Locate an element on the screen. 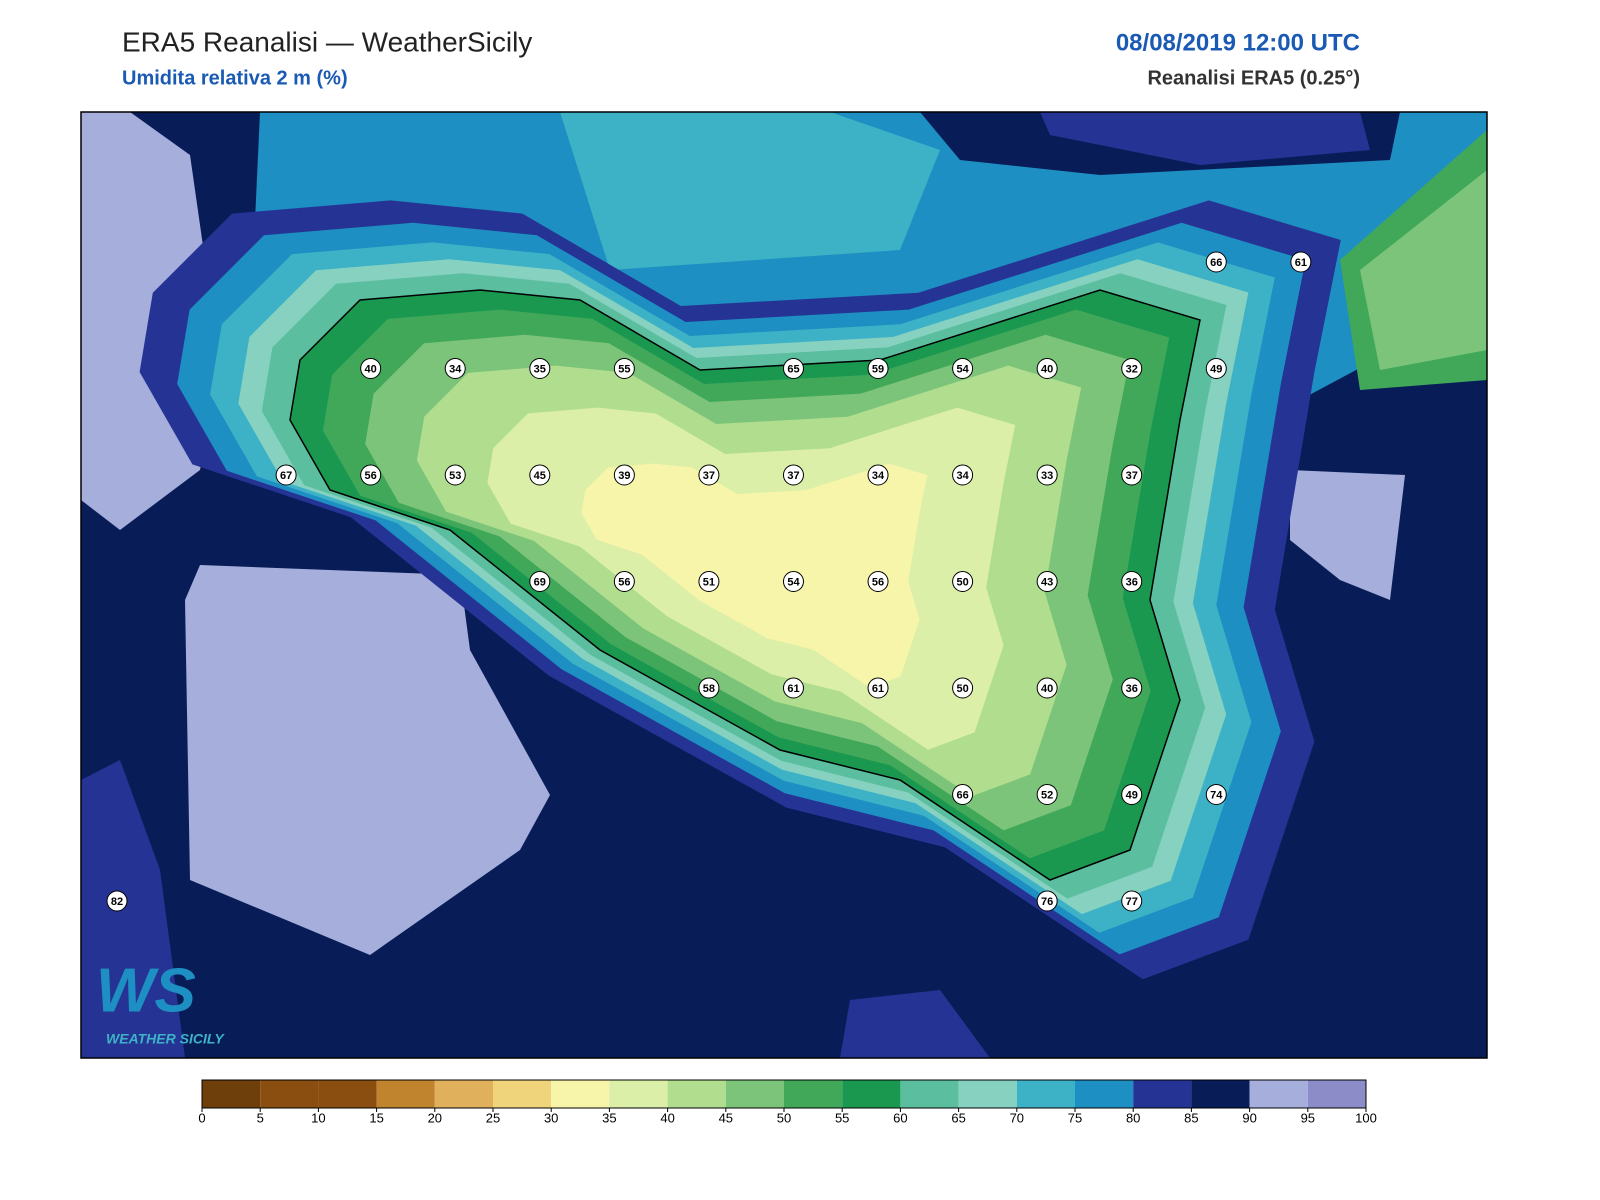 The height and width of the screenshot is (1200, 1600). grid-value: 58 is located at coordinates (709, 689).